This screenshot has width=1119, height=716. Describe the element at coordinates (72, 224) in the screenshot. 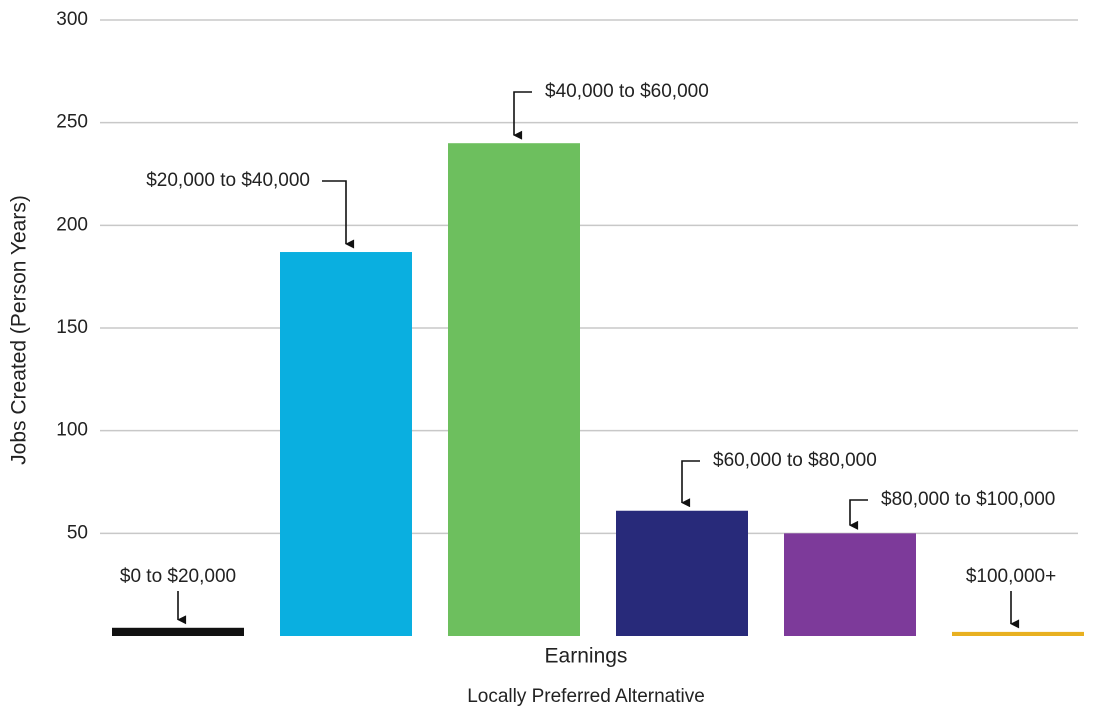

I see `y-tick-label: 200` at that location.